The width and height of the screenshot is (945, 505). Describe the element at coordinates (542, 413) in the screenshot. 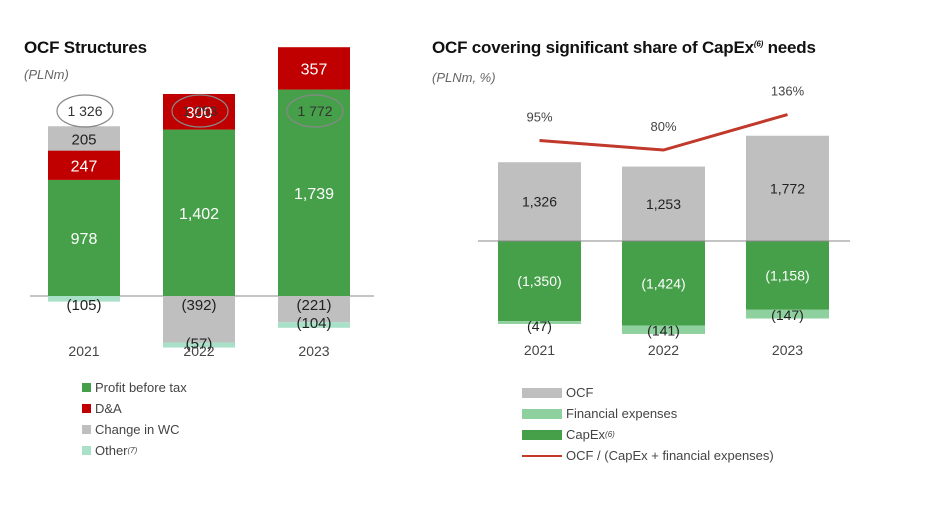

I see `legend-swatch-finexp` at that location.